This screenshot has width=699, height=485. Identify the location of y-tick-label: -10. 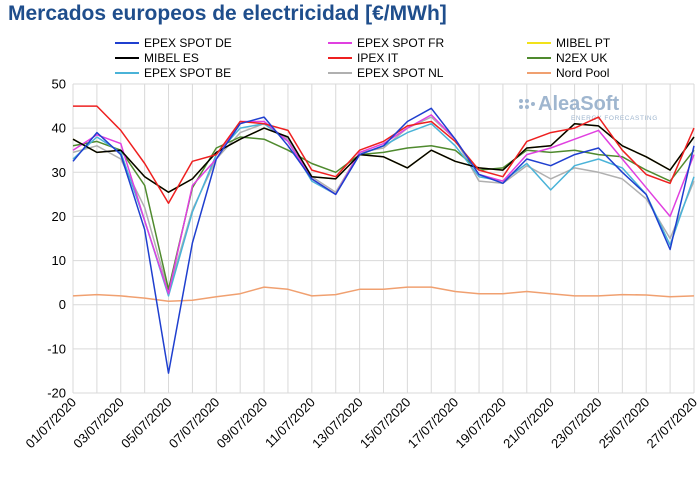
(56, 348).